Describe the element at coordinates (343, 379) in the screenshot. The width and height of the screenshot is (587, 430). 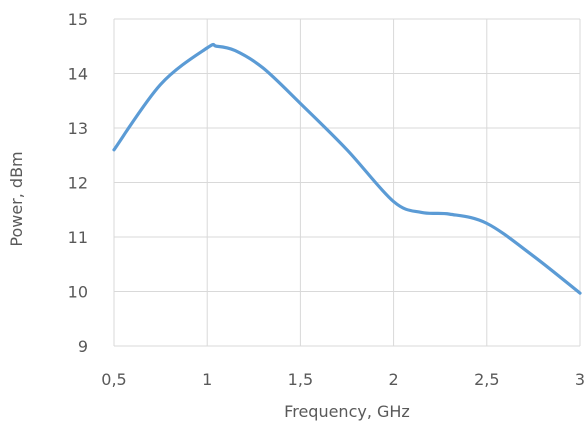
I see `x-axis-ticks: 0,5 1 1,5 2 2,5 3` at that location.